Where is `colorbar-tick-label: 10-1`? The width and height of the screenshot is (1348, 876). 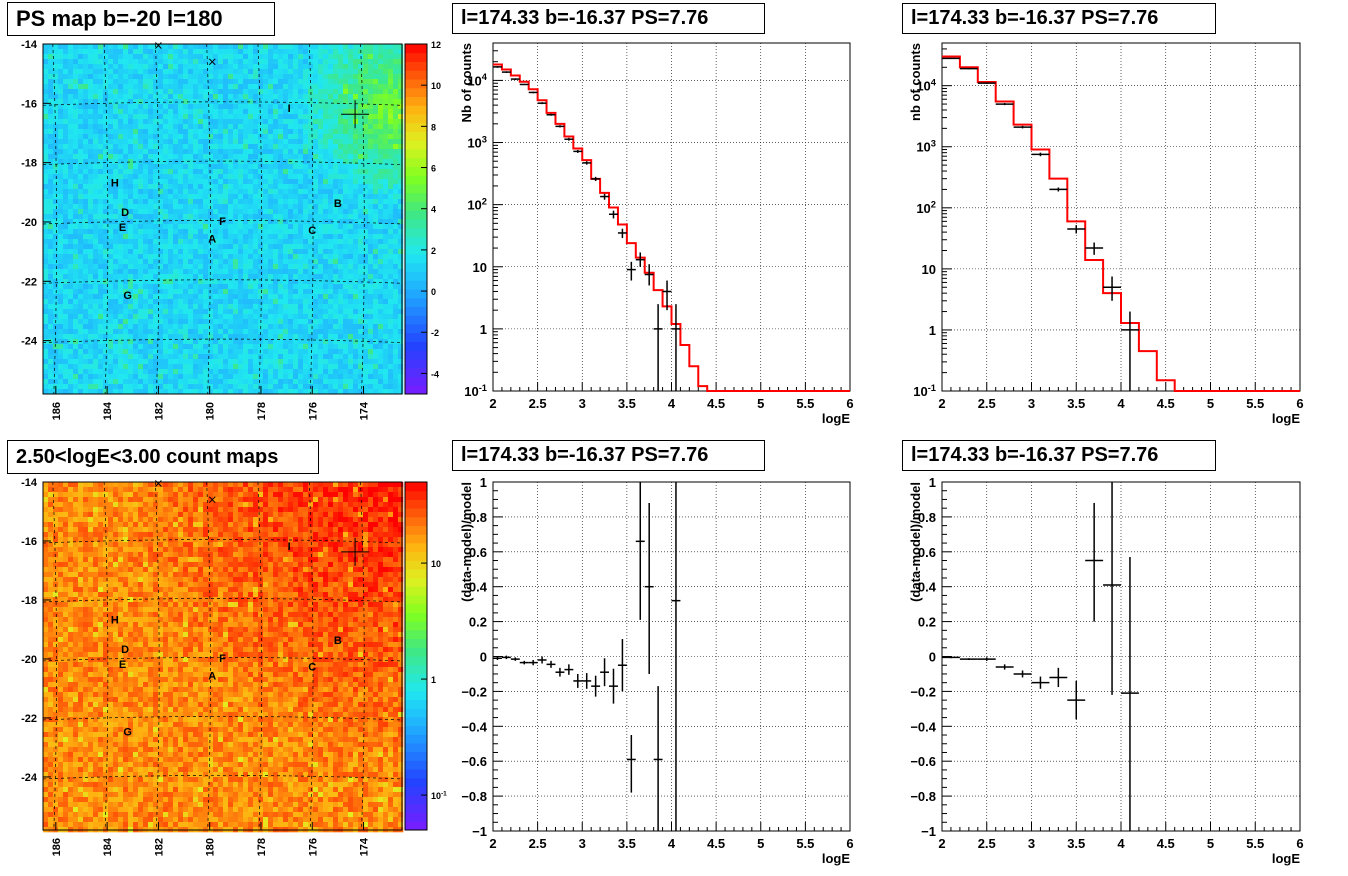
colorbar-tick-label: 10-1 is located at coordinates (439, 795).